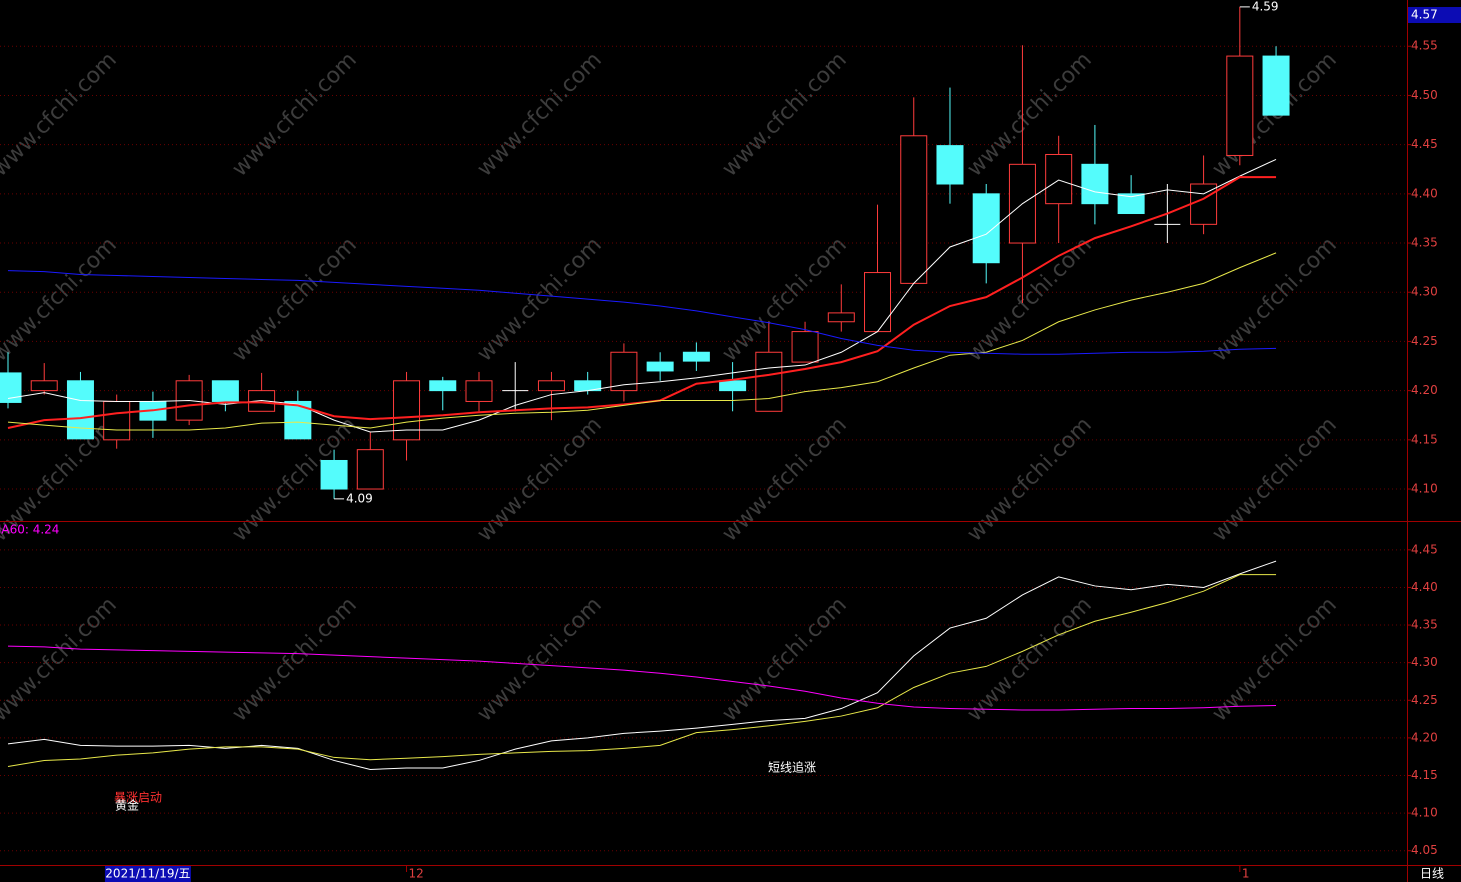  Describe the element at coordinates (359, 498) in the screenshot. I see `extreme-label: 4.09` at that location.